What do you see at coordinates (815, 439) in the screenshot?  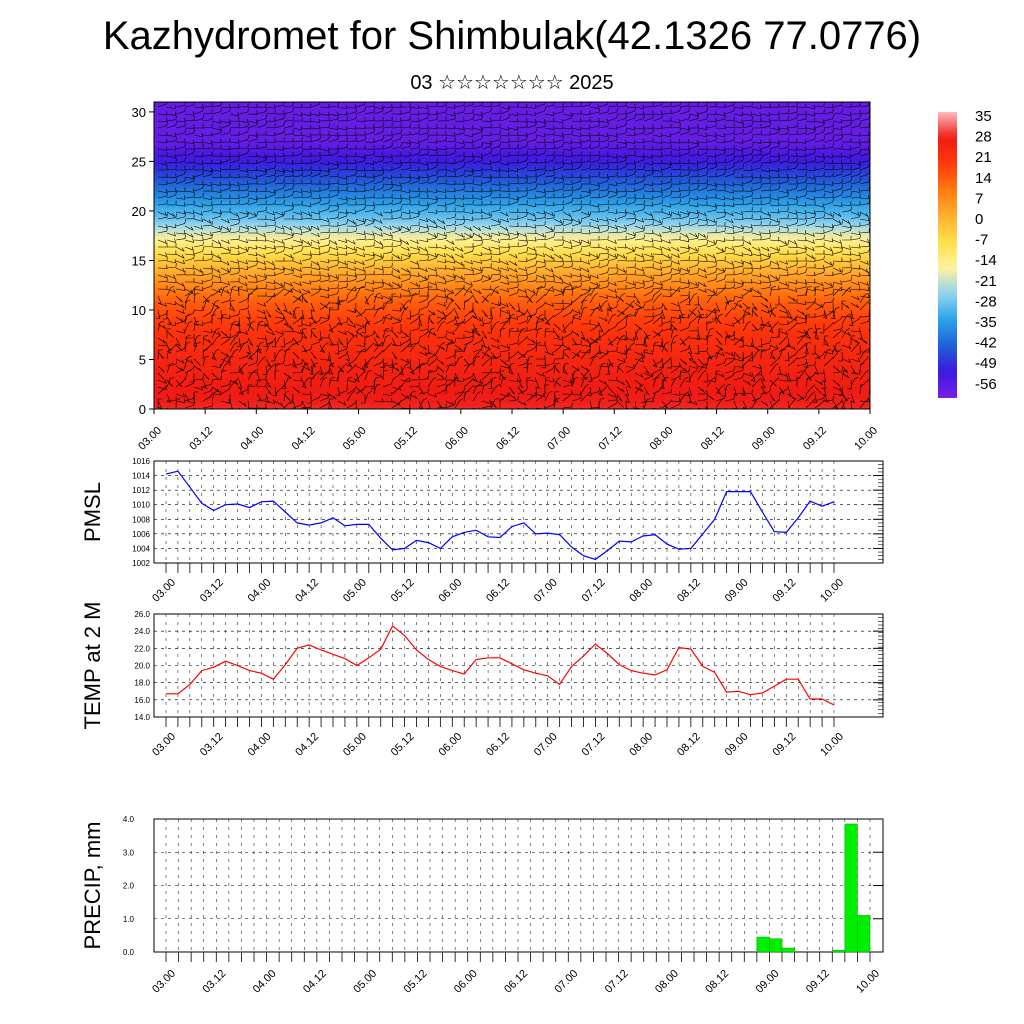 I see `x-tick-label: 09.12` at bounding box center [815, 439].